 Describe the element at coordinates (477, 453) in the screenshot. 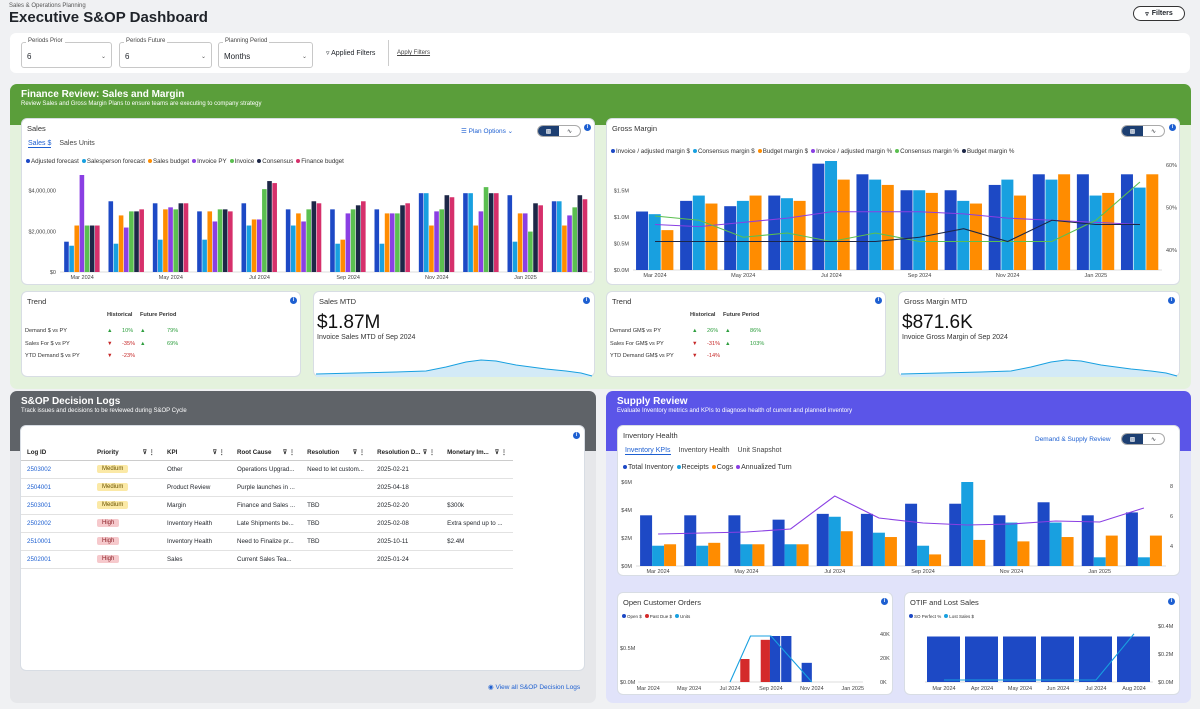

I see `column-header: Monetary Im... ⊽ ⋮` at that location.